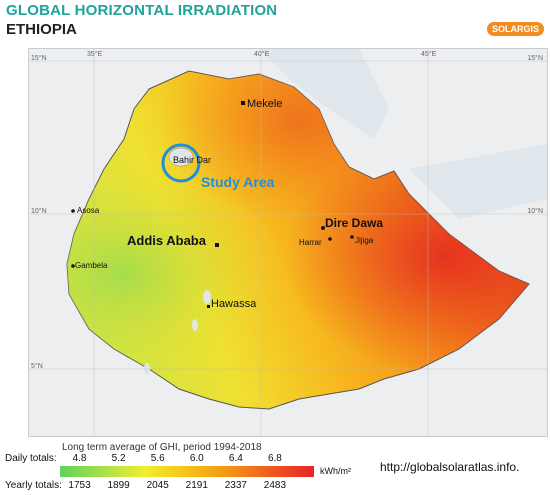  What do you see at coordinates (39, 58) in the screenshot?
I see `lat-label-15: 15°N` at bounding box center [39, 58].